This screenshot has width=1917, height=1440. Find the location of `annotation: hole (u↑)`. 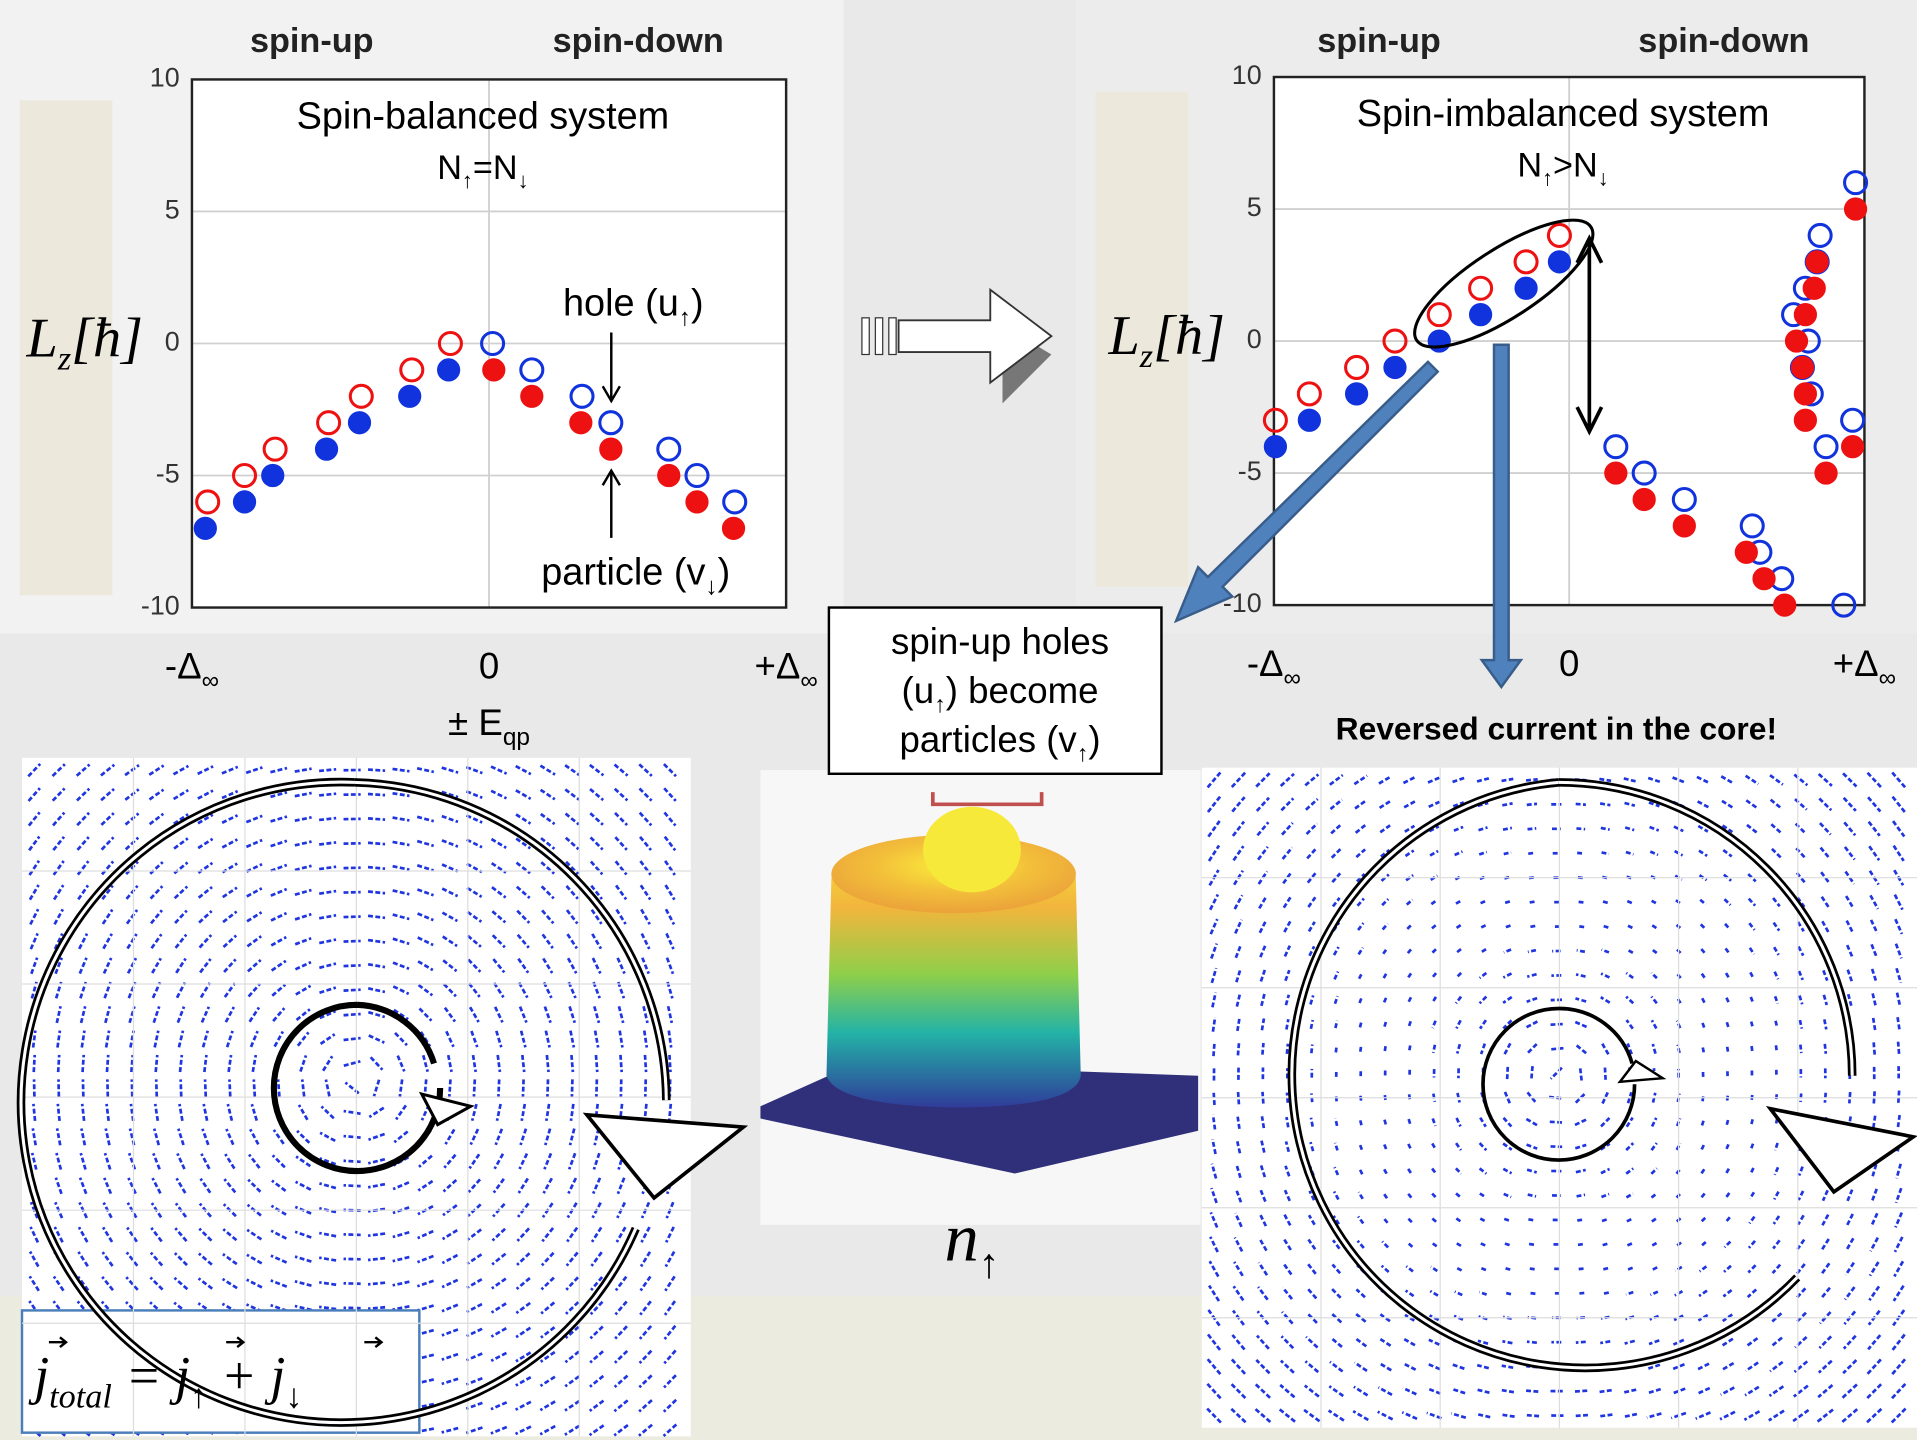

annotation: hole (u↑) is located at coordinates (633, 307).